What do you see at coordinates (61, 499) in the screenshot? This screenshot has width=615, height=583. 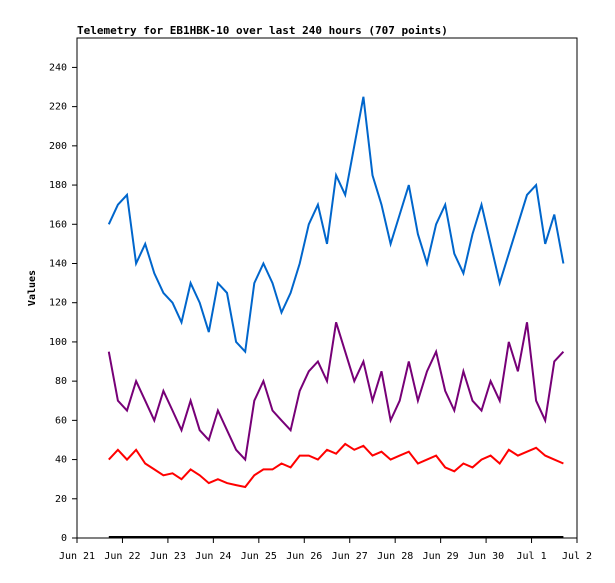 I see `y-tick-label: 20` at bounding box center [61, 499].